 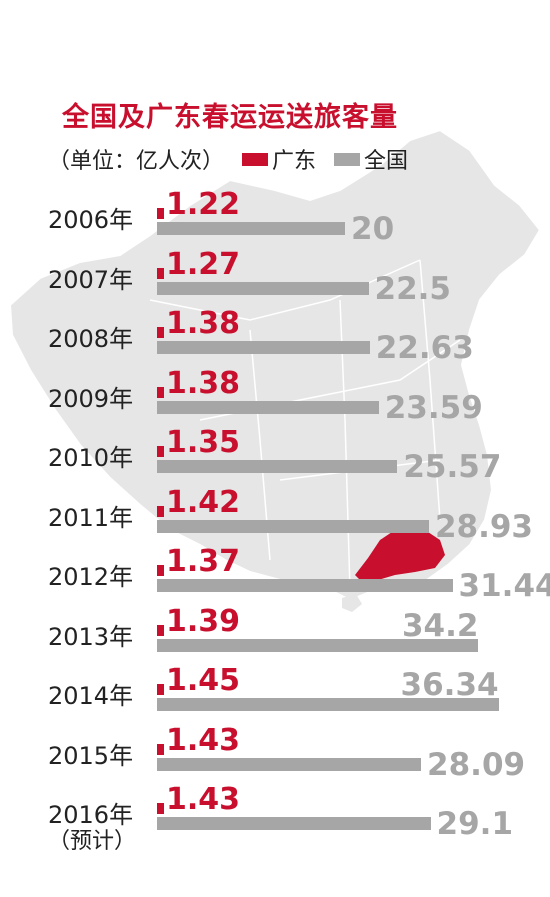 I want to click on legend-item-national: 全国, so click(x=371, y=159).